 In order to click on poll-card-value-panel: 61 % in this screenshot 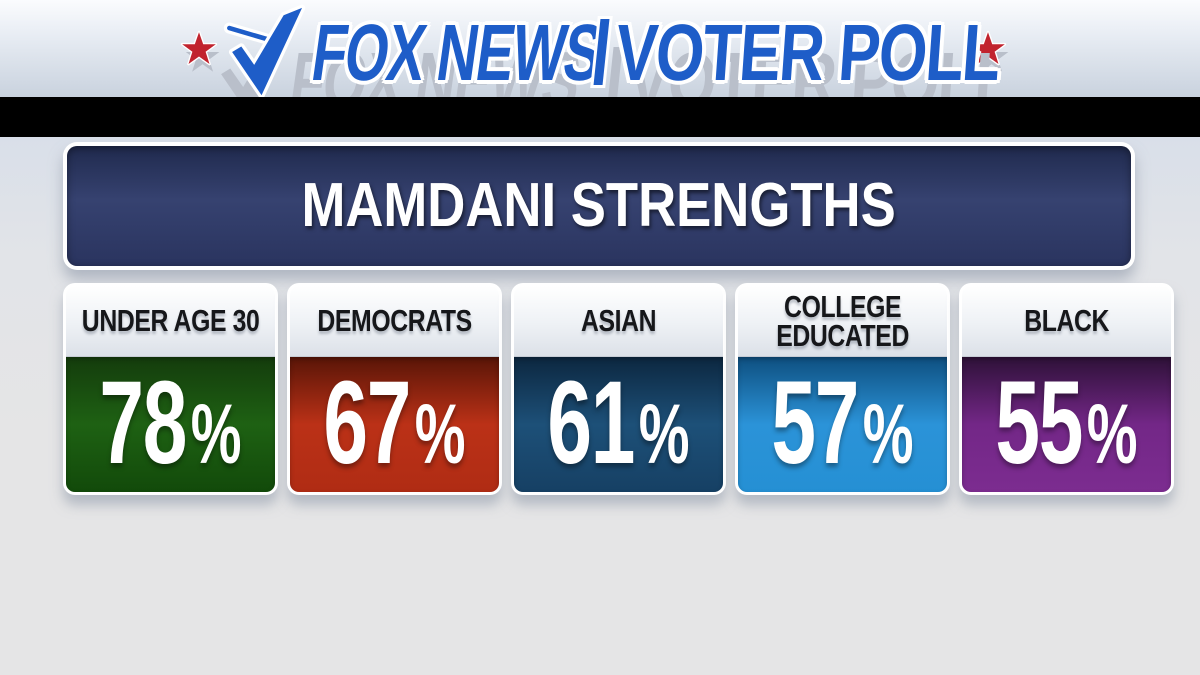, I will do `click(618, 424)`.